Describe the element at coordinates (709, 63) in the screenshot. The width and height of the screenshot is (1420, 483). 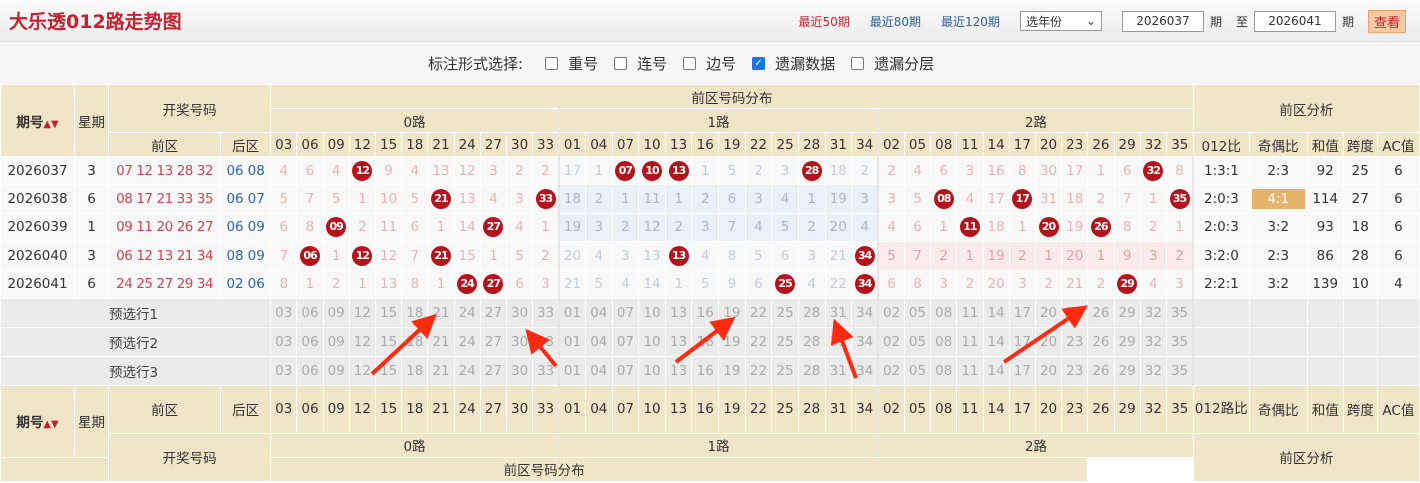
I see `option-2: 边号` at that location.